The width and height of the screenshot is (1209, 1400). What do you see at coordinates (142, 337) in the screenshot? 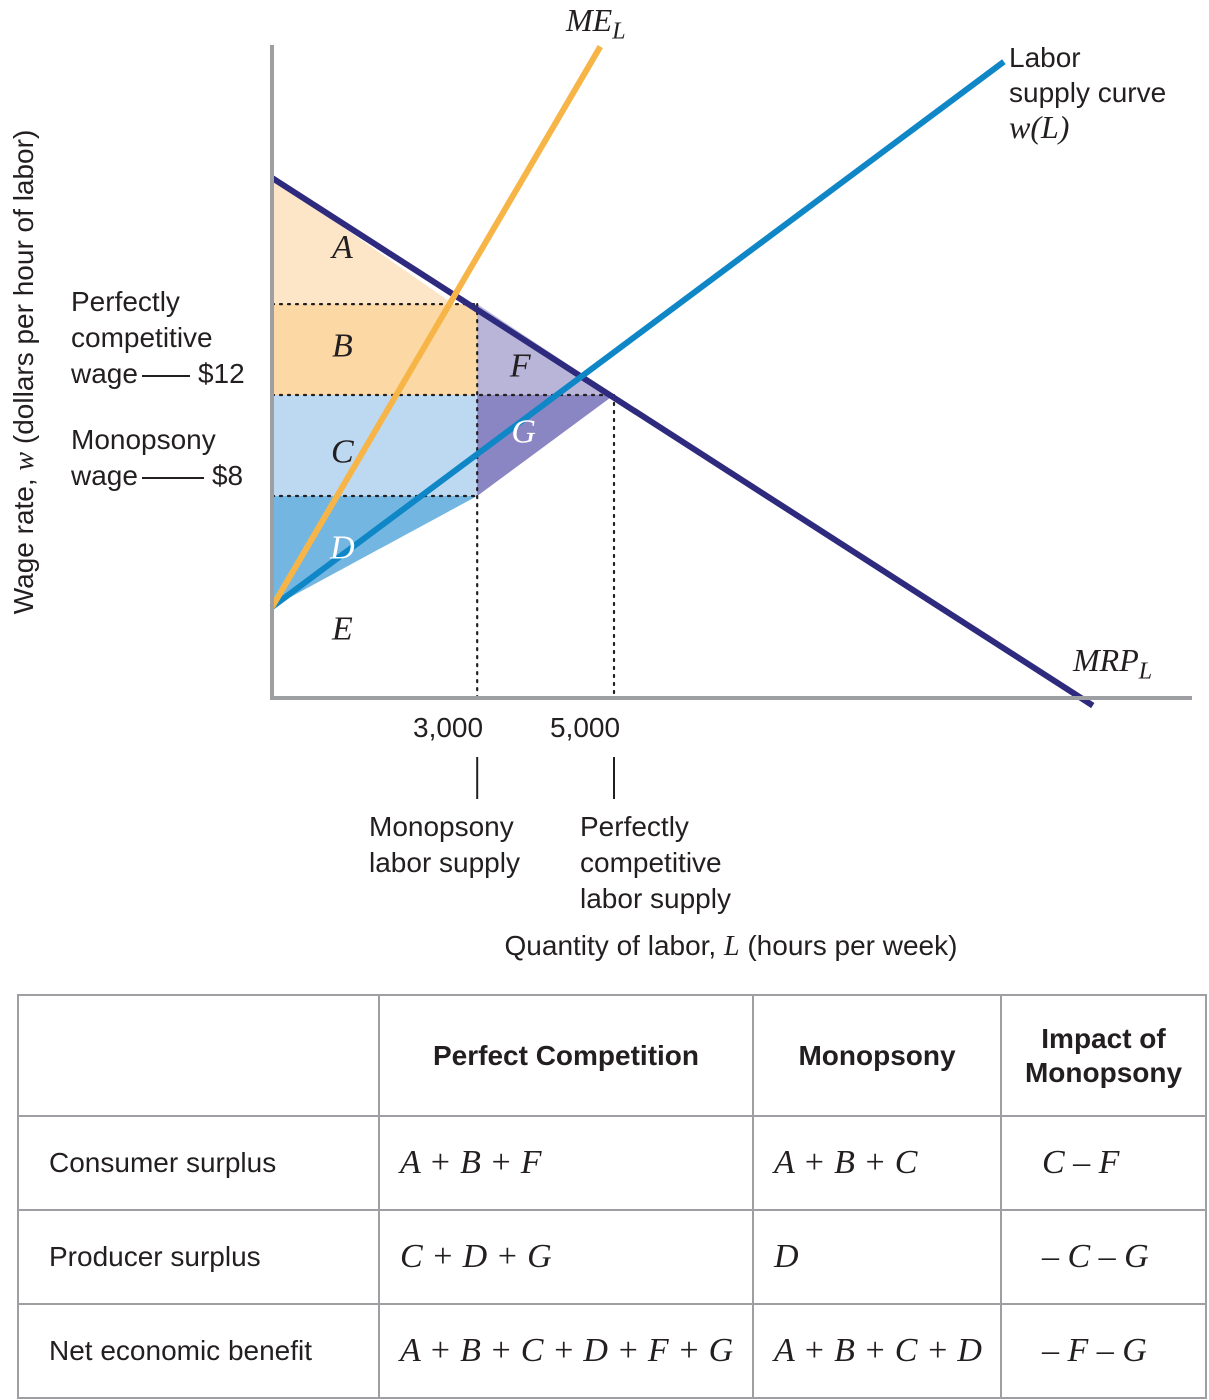
I see `y-tick-note-line: competitive` at bounding box center [142, 337].